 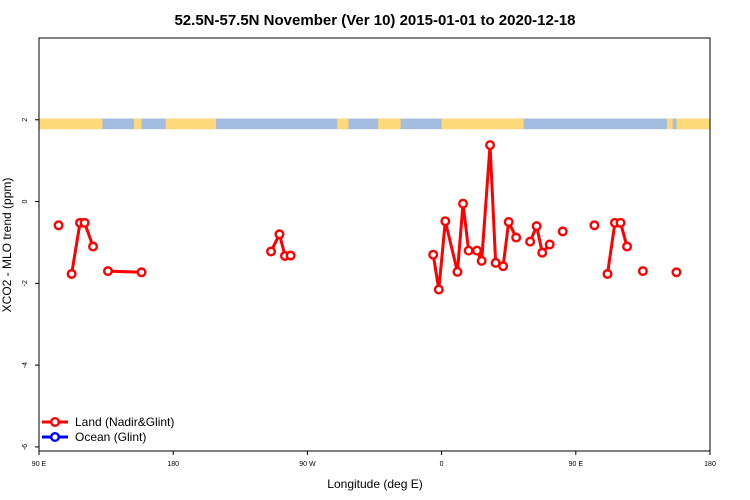 What do you see at coordinates (110, 437) in the screenshot?
I see `legend-ocean-label: Ocean (Glint)` at bounding box center [110, 437].